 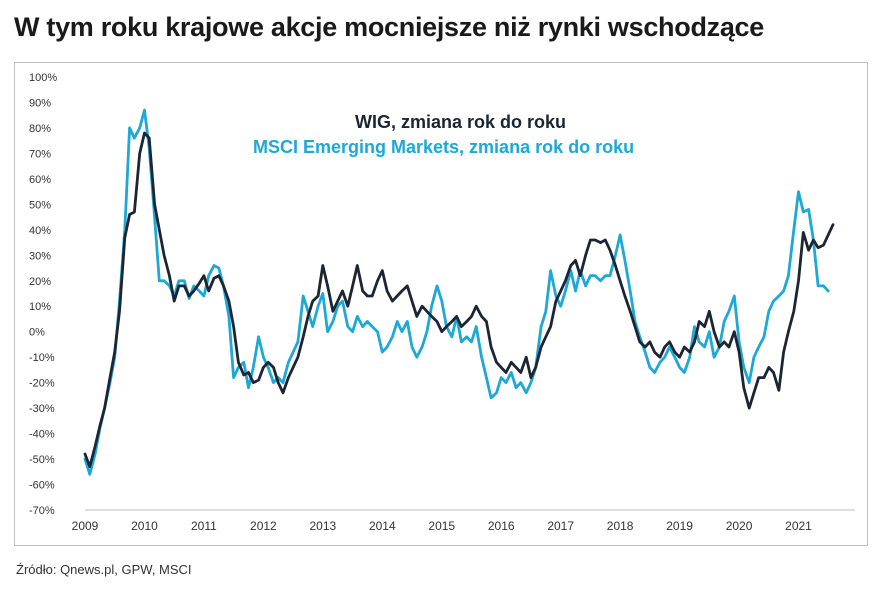 What do you see at coordinates (40, 282) in the screenshot?
I see `y-tick-label: 20%` at bounding box center [40, 282].